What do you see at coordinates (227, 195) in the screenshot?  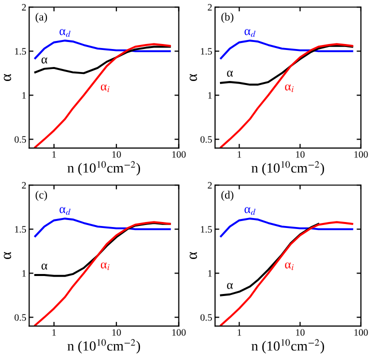 I see `annotation: (d)` at bounding box center [227, 195].